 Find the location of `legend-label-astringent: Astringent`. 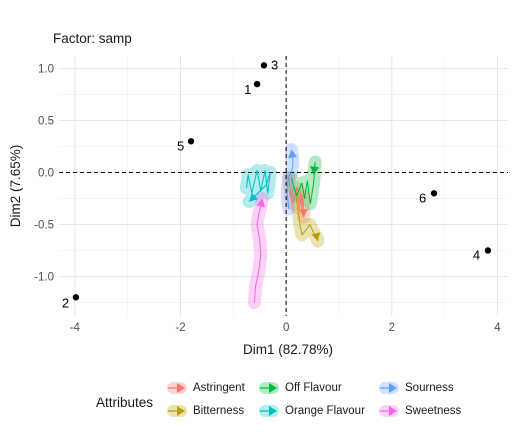

legend-label-astringent: Astringent is located at coordinates (219, 388).